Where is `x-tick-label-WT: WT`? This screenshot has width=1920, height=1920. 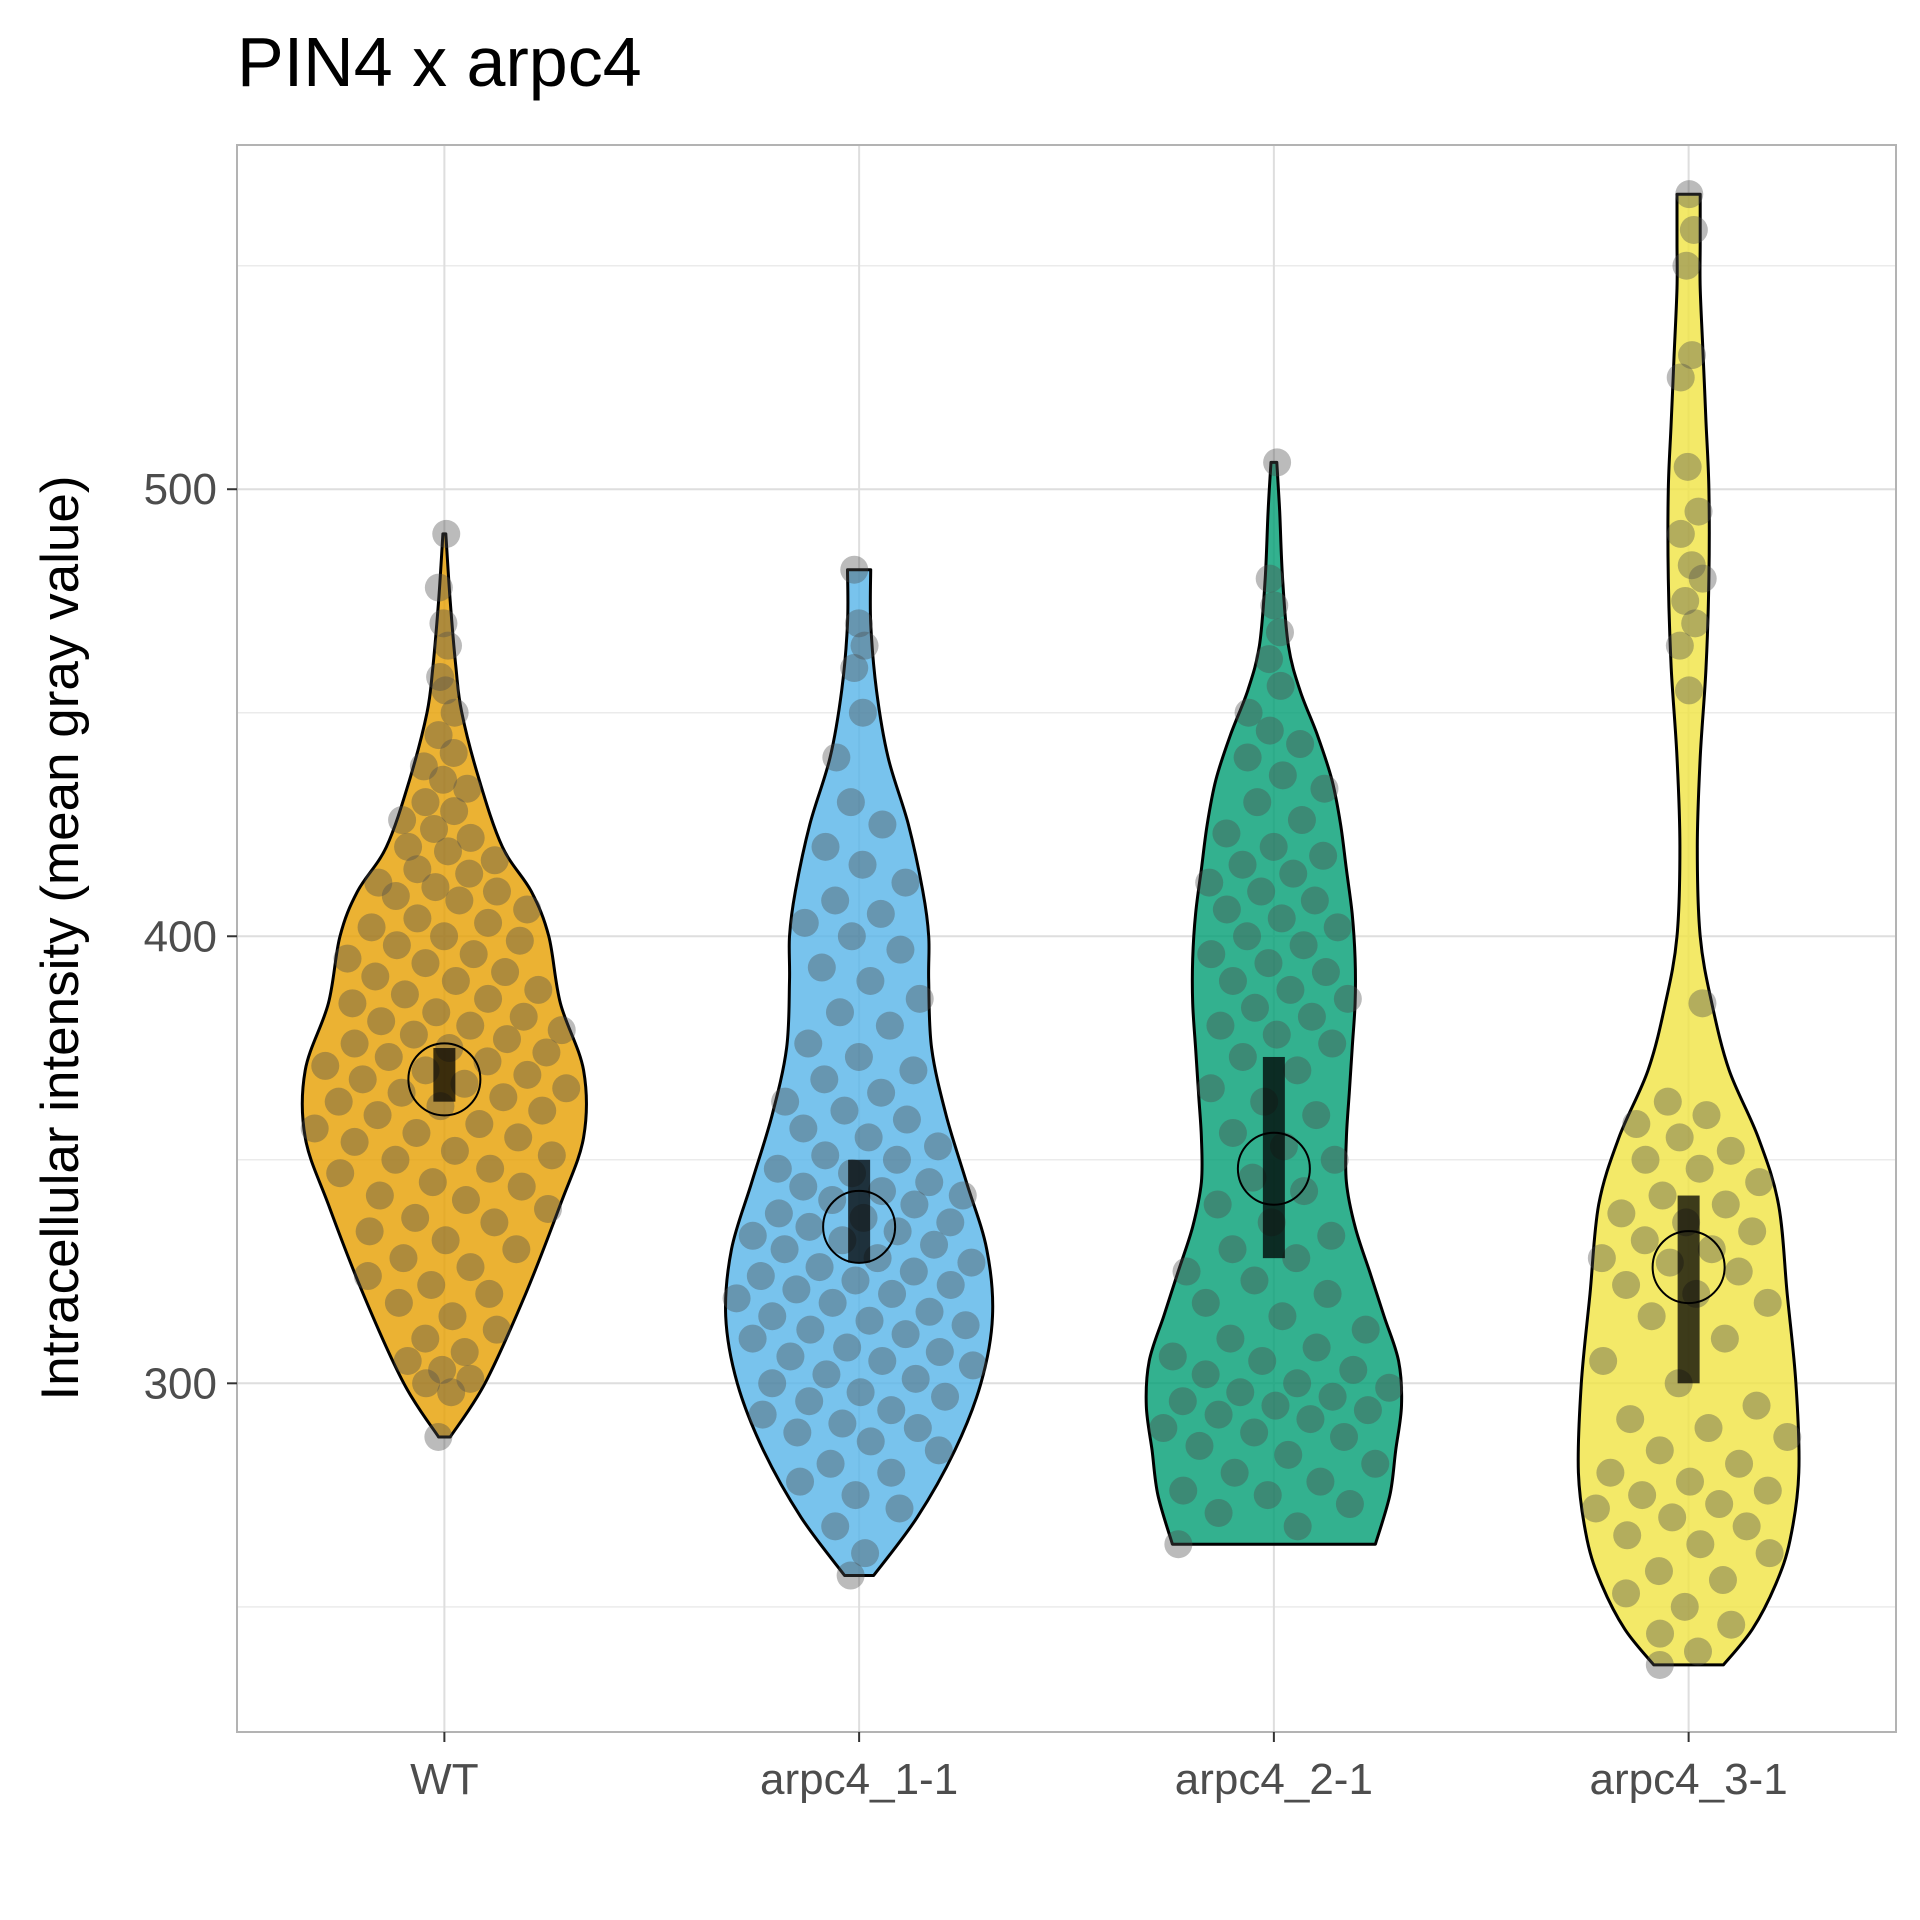
x-tick-label-WT: WT is located at coordinates (444, 1779).